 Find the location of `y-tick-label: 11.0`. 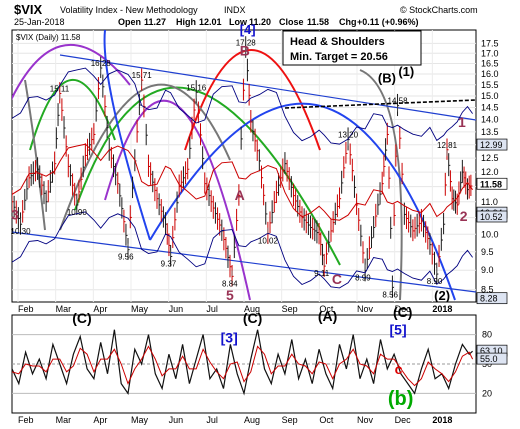

y-tick-label: 11.0 is located at coordinates (489, 202).